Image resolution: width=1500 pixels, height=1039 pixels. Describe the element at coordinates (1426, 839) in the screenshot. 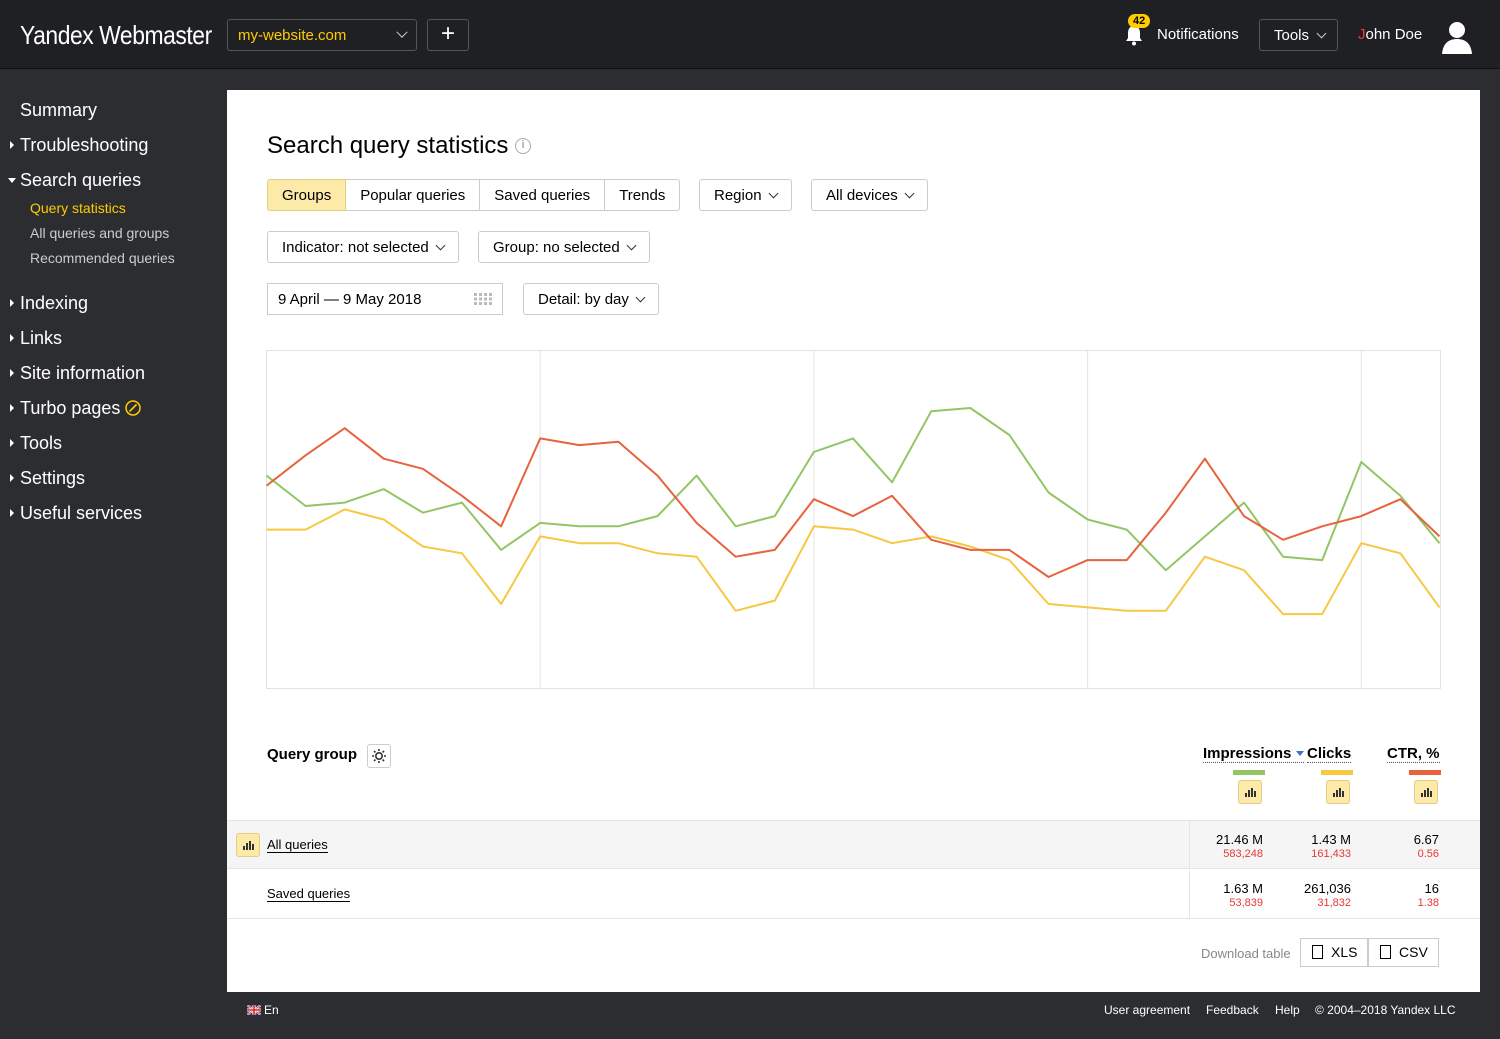

I see `ctr-value: 6.67` at that location.